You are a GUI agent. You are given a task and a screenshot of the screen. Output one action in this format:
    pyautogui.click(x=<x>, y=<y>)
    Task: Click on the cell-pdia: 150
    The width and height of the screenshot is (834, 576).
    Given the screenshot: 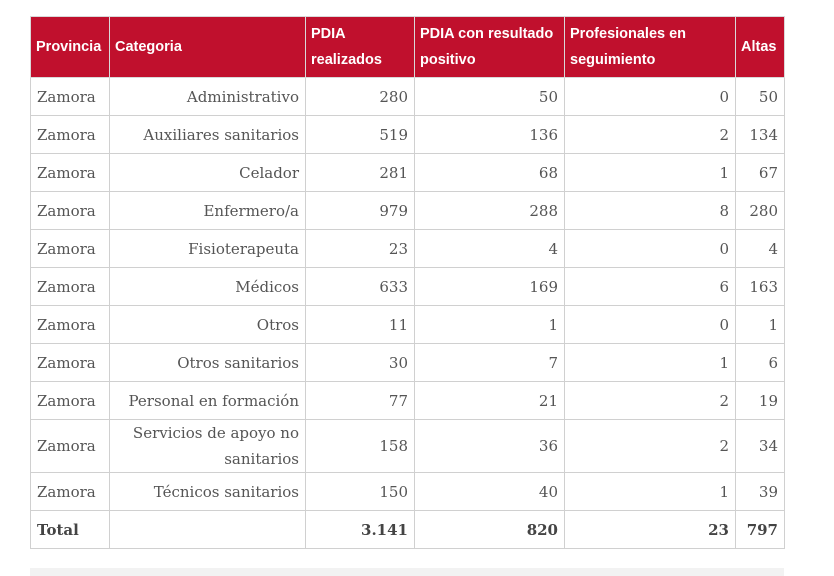 What is the action you would take?
    pyautogui.click(x=360, y=491)
    